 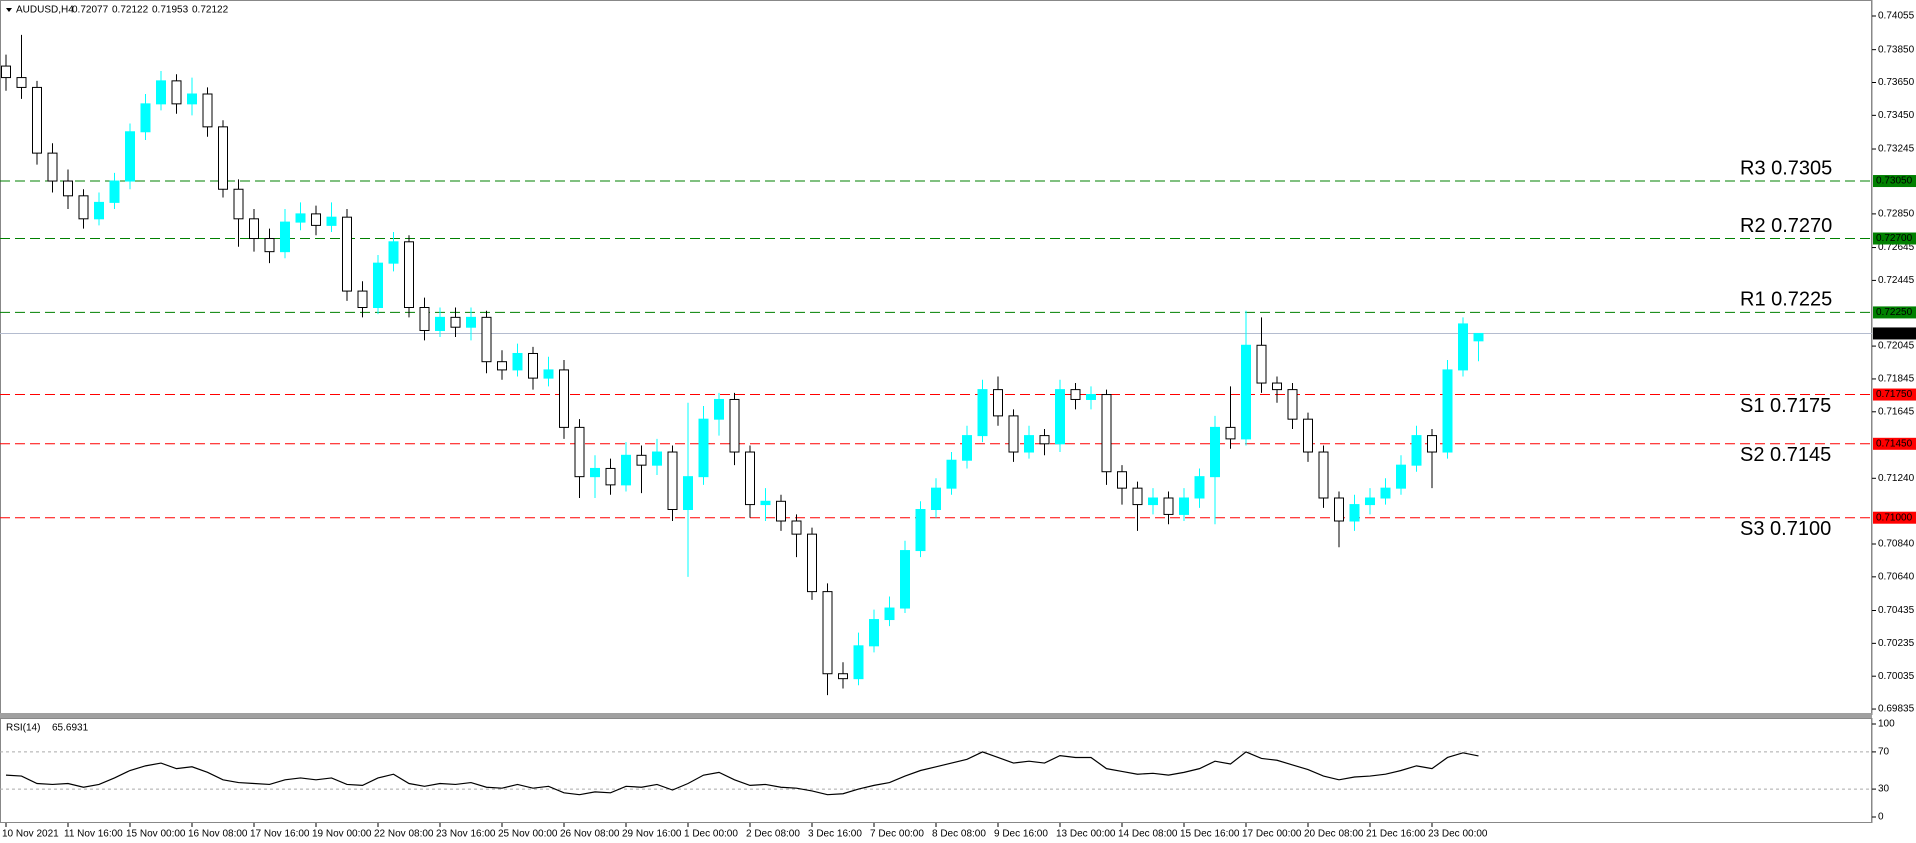 I want to click on x-tick-label: 15 Nov 00:00, so click(x=156, y=834).